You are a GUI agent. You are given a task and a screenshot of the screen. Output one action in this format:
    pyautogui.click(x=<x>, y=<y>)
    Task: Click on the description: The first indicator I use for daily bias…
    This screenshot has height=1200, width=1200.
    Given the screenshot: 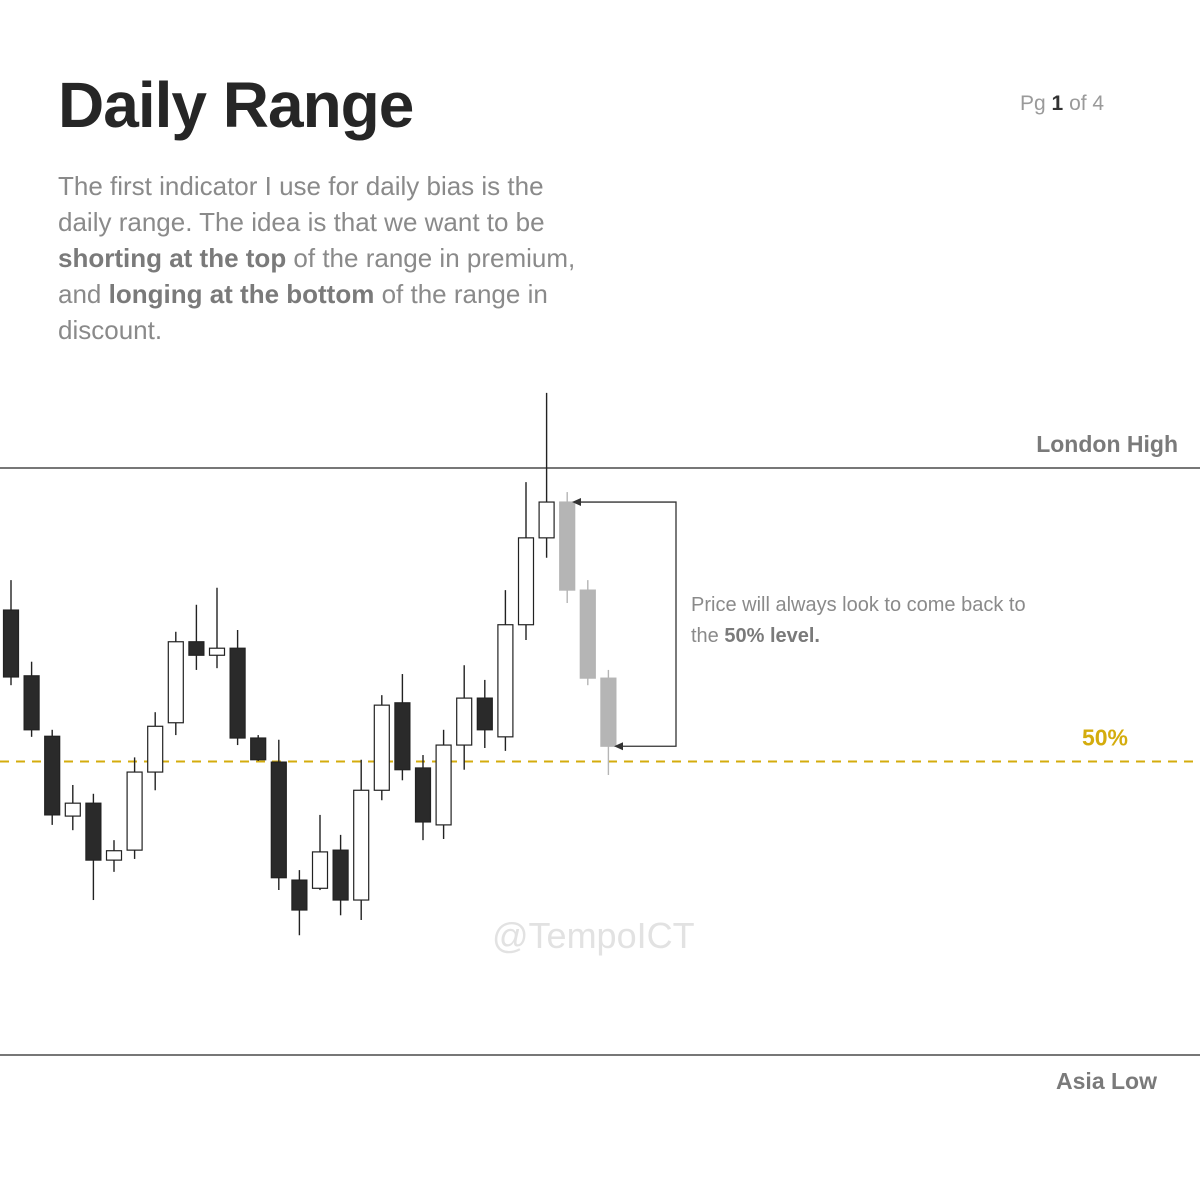 What is the action you would take?
    pyautogui.click(x=323, y=258)
    